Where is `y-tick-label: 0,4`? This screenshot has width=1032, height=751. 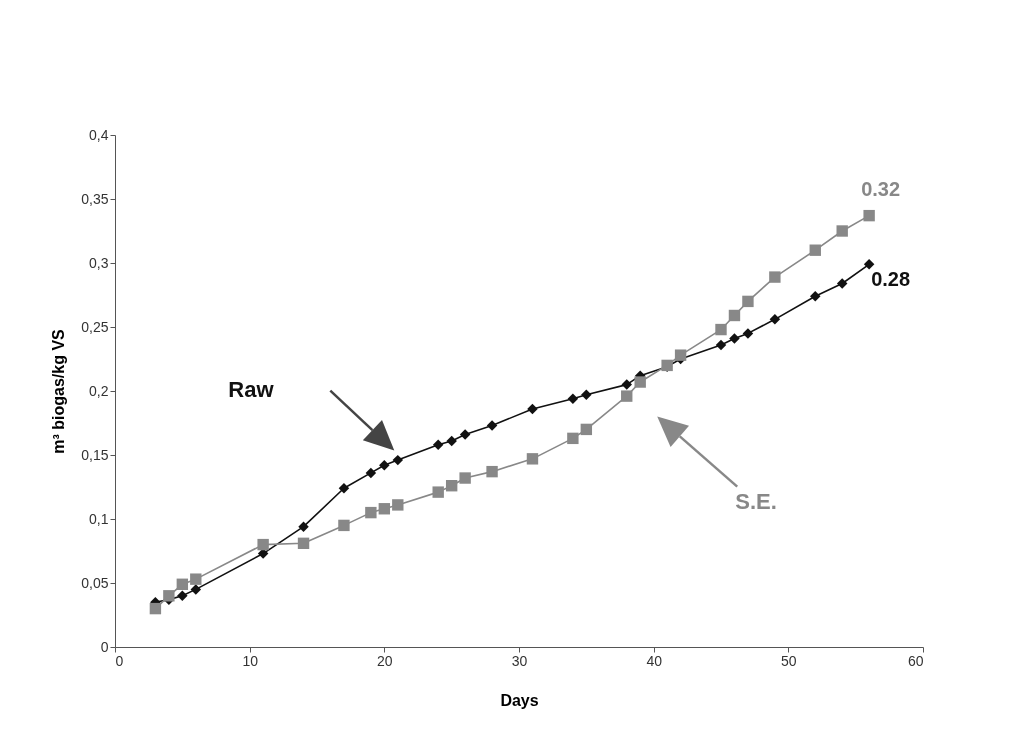
y-tick-label: 0,4 is located at coordinates (99, 134).